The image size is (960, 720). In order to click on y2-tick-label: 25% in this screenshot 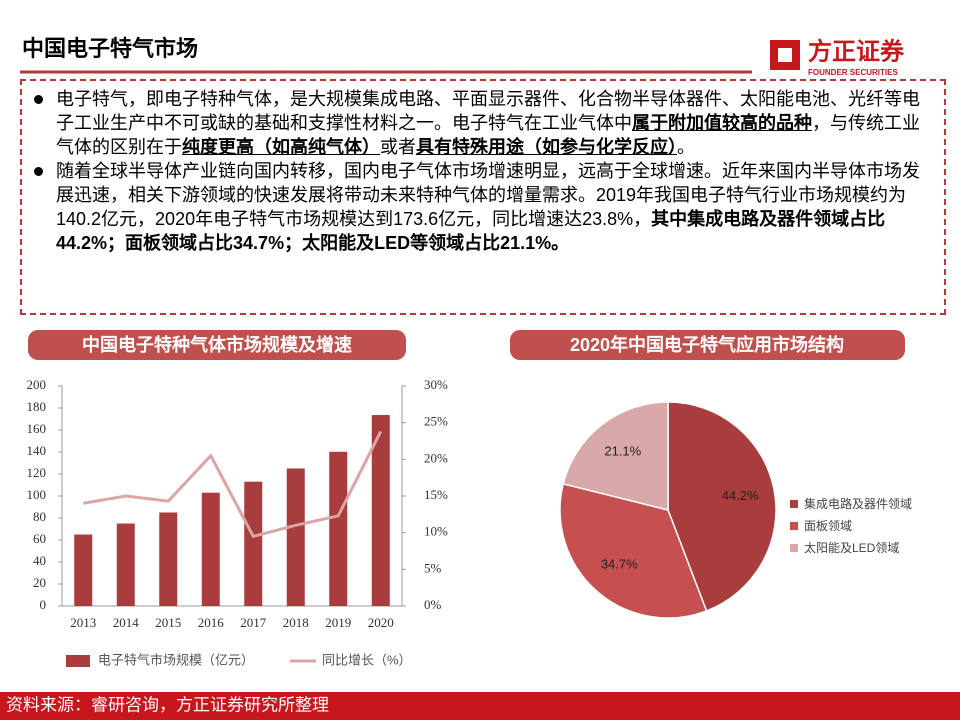, I will do `click(436, 421)`.